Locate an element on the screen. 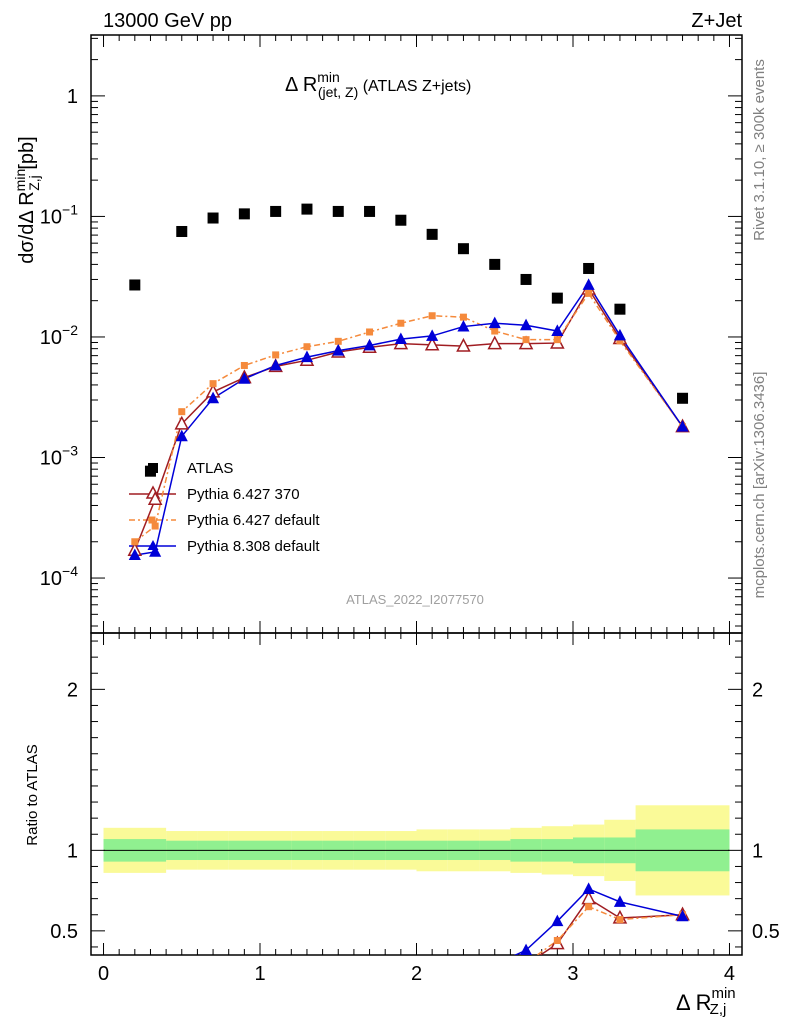 This screenshot has width=786, height=1024. ratio-y-tick-label-left: 0.5 is located at coordinates (64, 932).